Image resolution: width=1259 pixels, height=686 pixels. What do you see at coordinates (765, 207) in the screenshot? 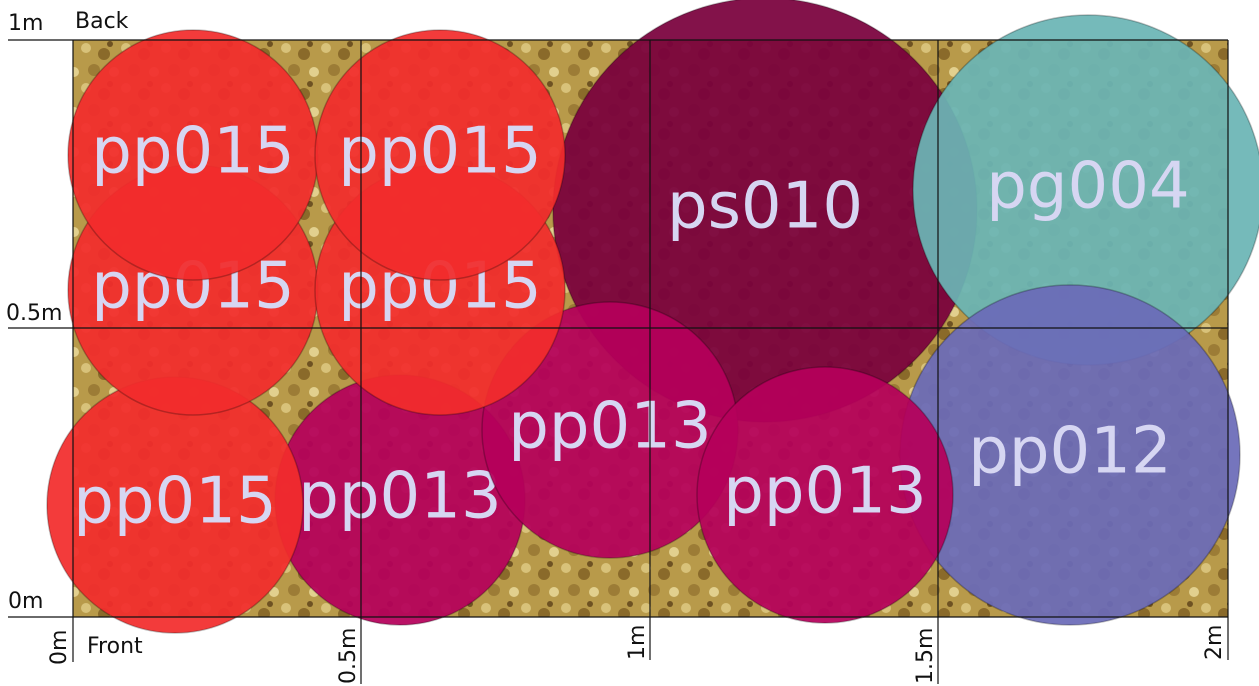
I see `plant-label: ps010` at bounding box center [765, 207].